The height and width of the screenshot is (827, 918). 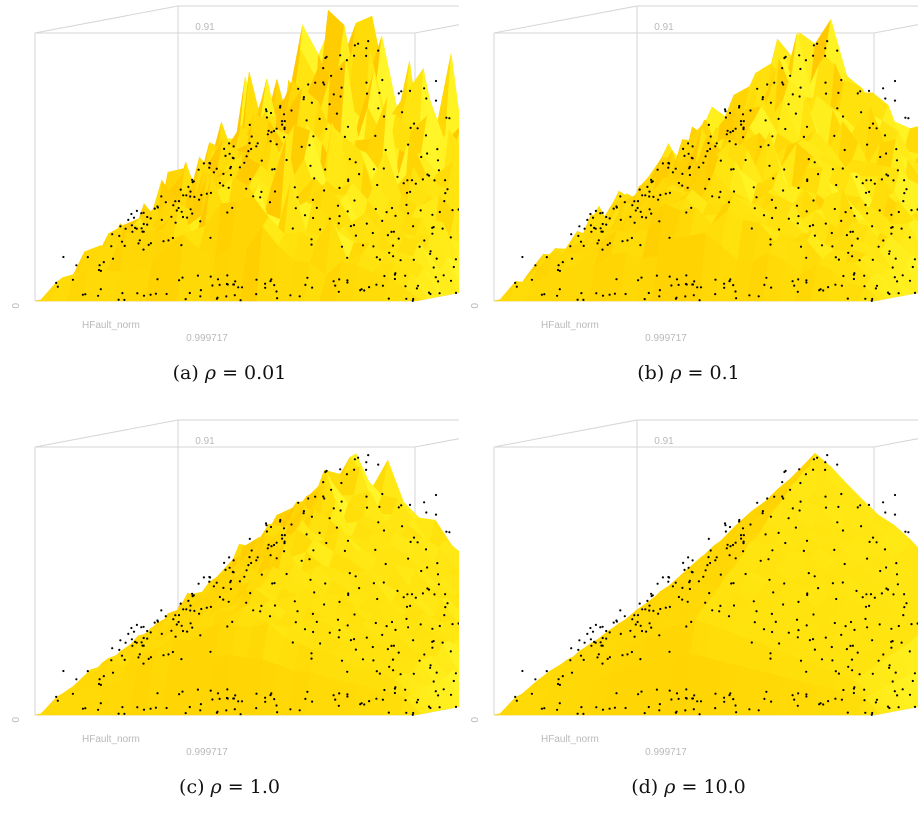 What do you see at coordinates (705, 584) in the screenshot?
I see `surface-mesh-d` at bounding box center [705, 584].